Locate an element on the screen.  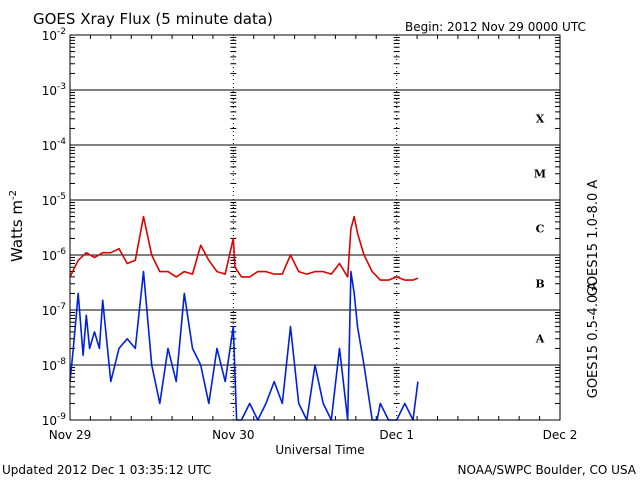
flare-class-a: A is located at coordinates (540, 339).